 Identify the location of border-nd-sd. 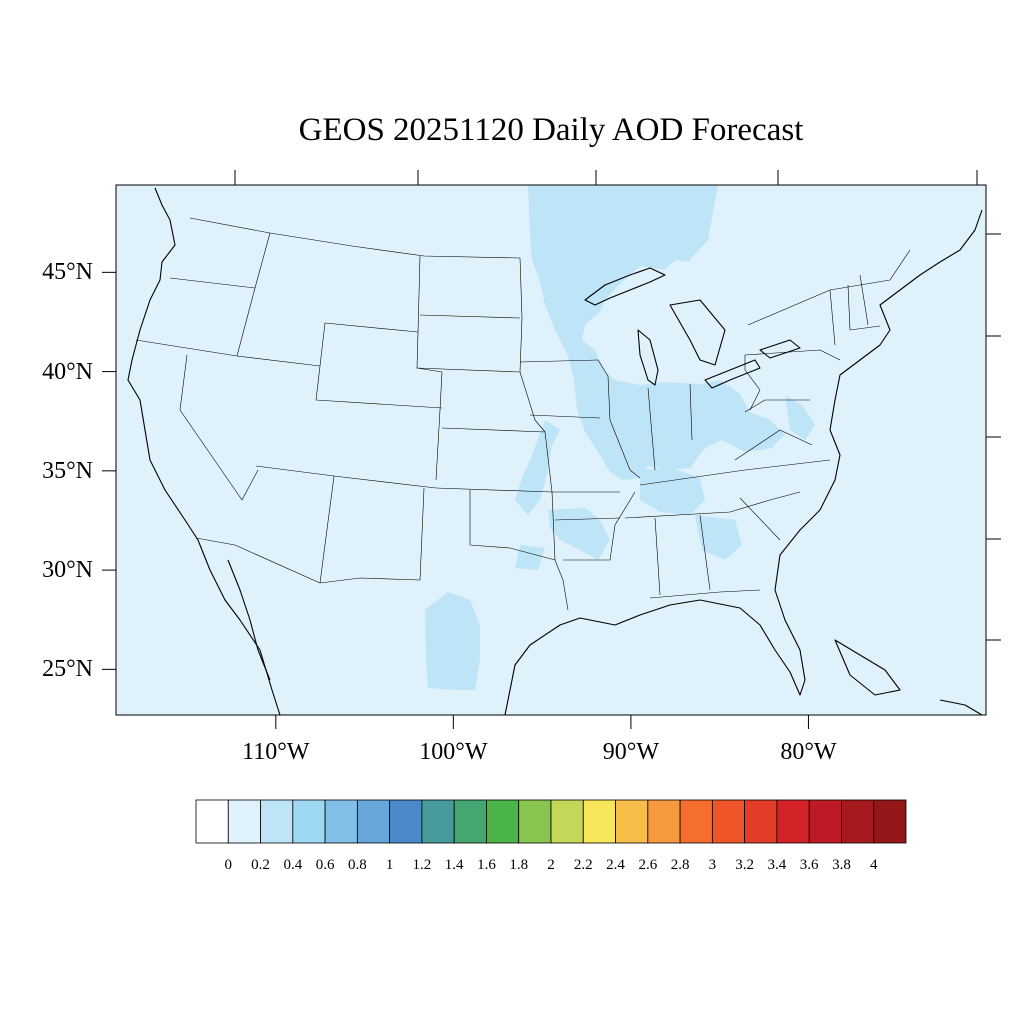
(470, 316).